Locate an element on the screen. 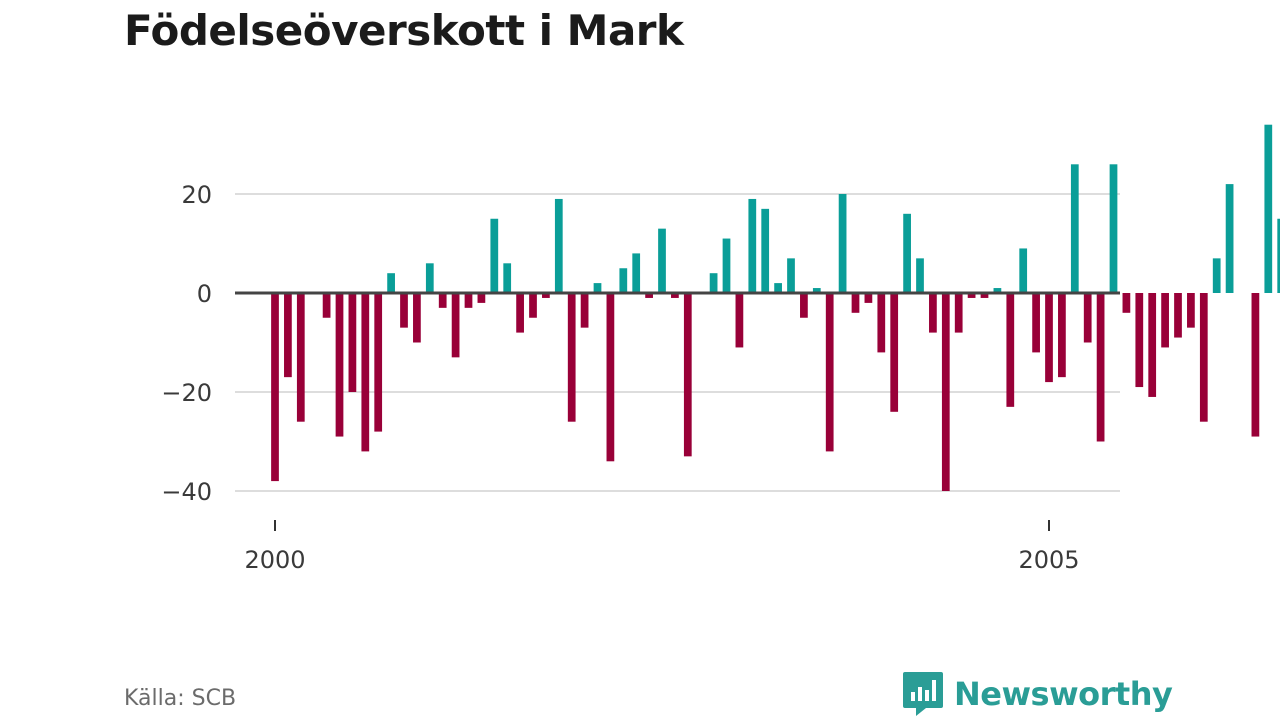  x-tick-label: 2000 is located at coordinates (274, 560).